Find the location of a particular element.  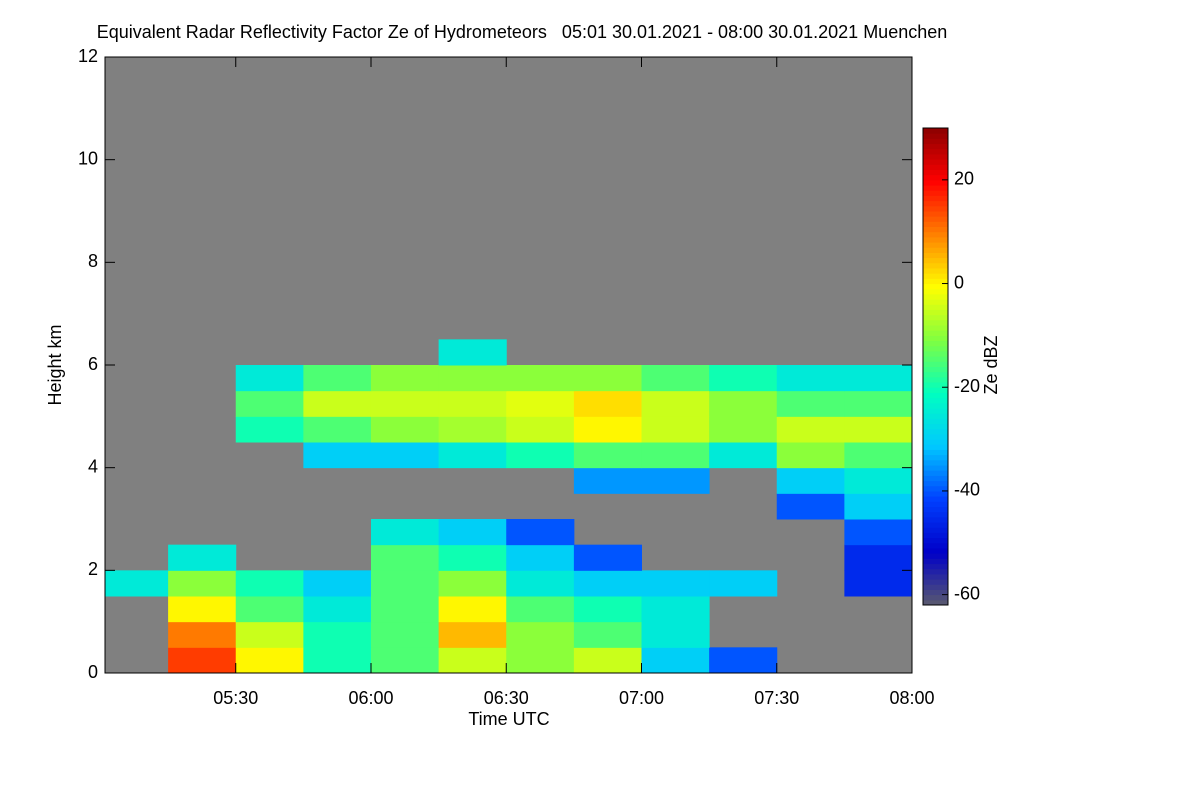

x-tick-label: 06:00 is located at coordinates (370, 698).